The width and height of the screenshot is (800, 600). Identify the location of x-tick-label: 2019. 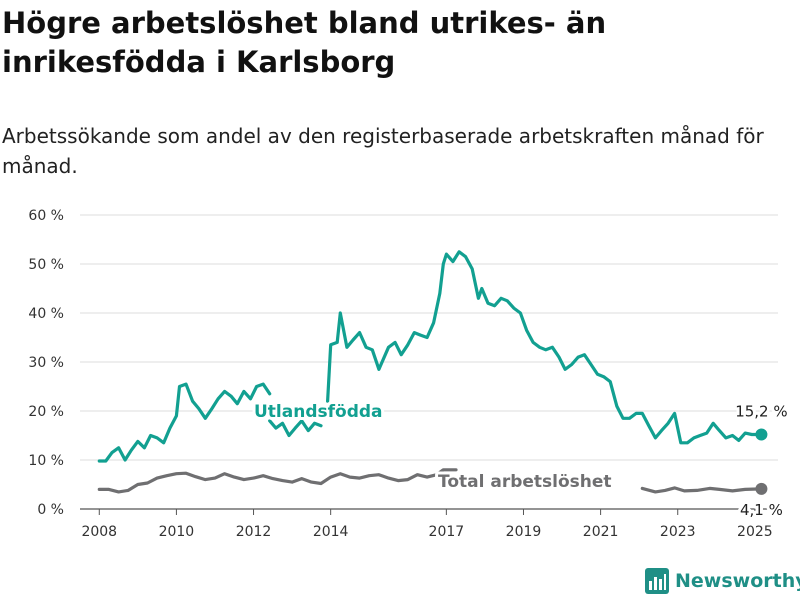
(524, 532).